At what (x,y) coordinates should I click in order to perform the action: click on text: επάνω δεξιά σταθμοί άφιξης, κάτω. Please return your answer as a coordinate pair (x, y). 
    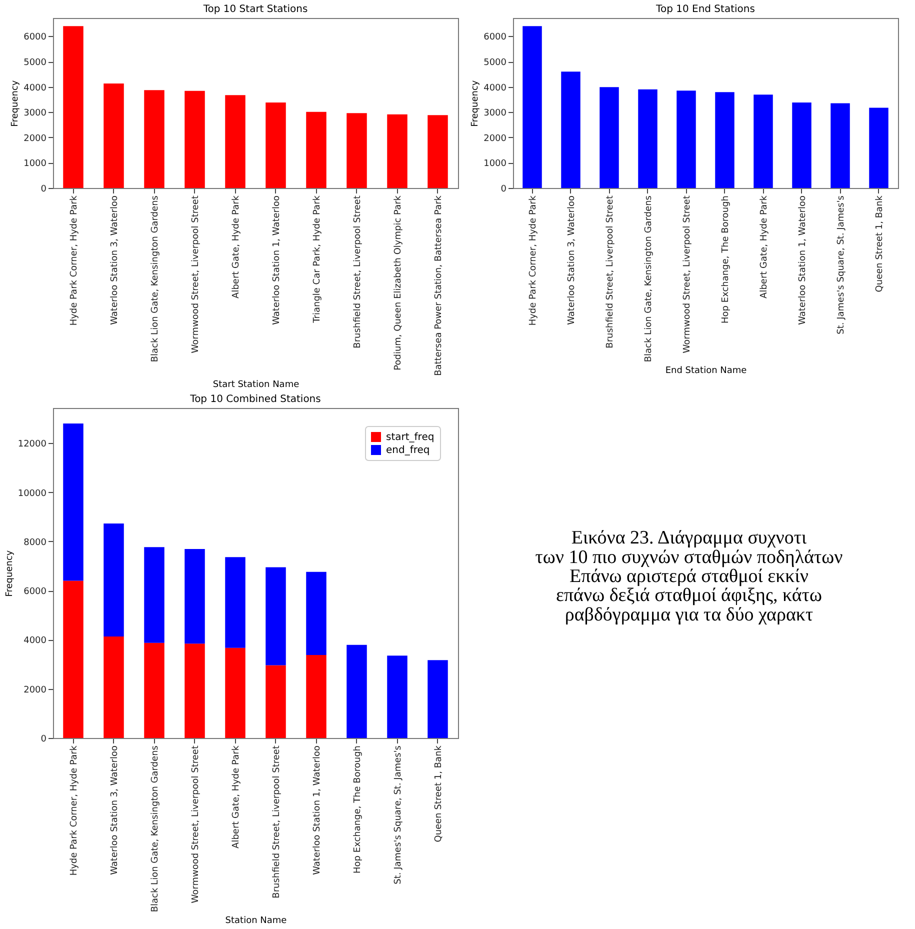
    Looking at the image, I should click on (689, 595).